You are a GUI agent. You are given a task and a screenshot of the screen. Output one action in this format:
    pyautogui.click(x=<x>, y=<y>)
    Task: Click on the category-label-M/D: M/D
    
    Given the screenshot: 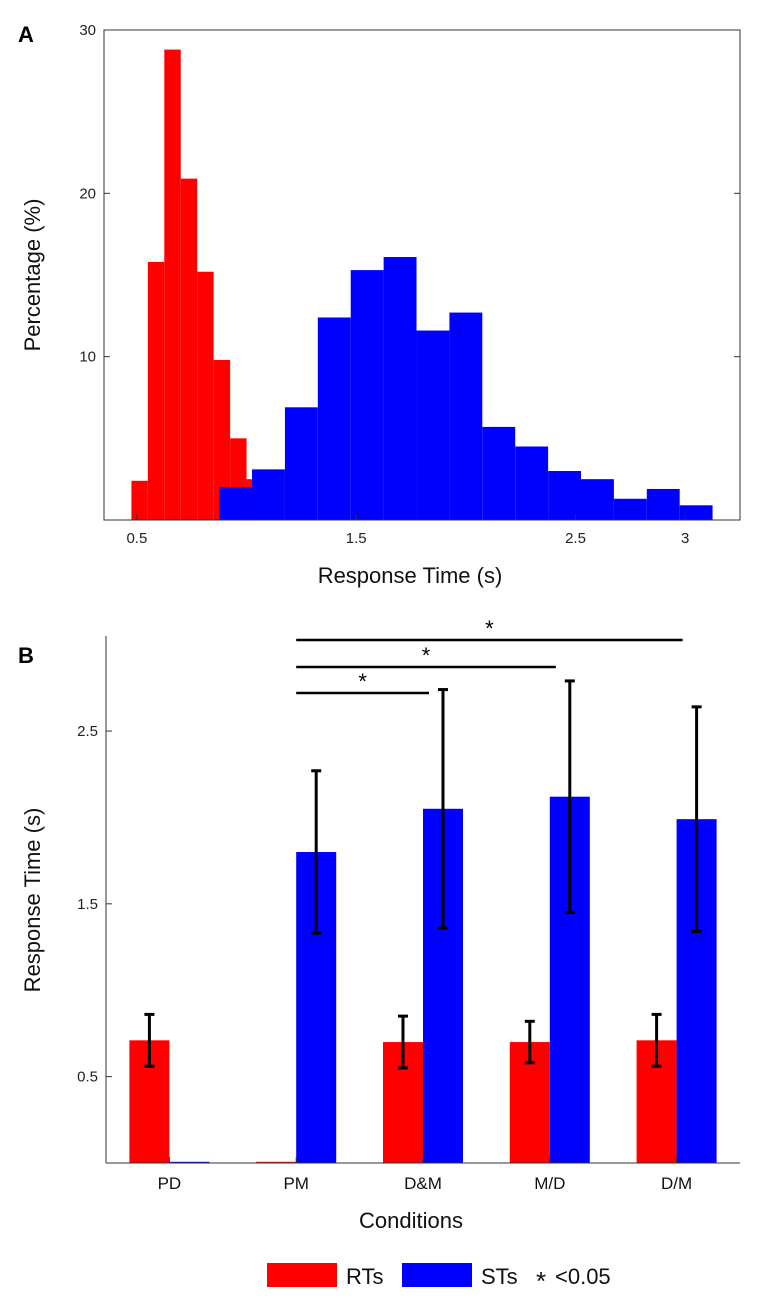 What is the action you would take?
    pyautogui.click(x=549, y=1183)
    